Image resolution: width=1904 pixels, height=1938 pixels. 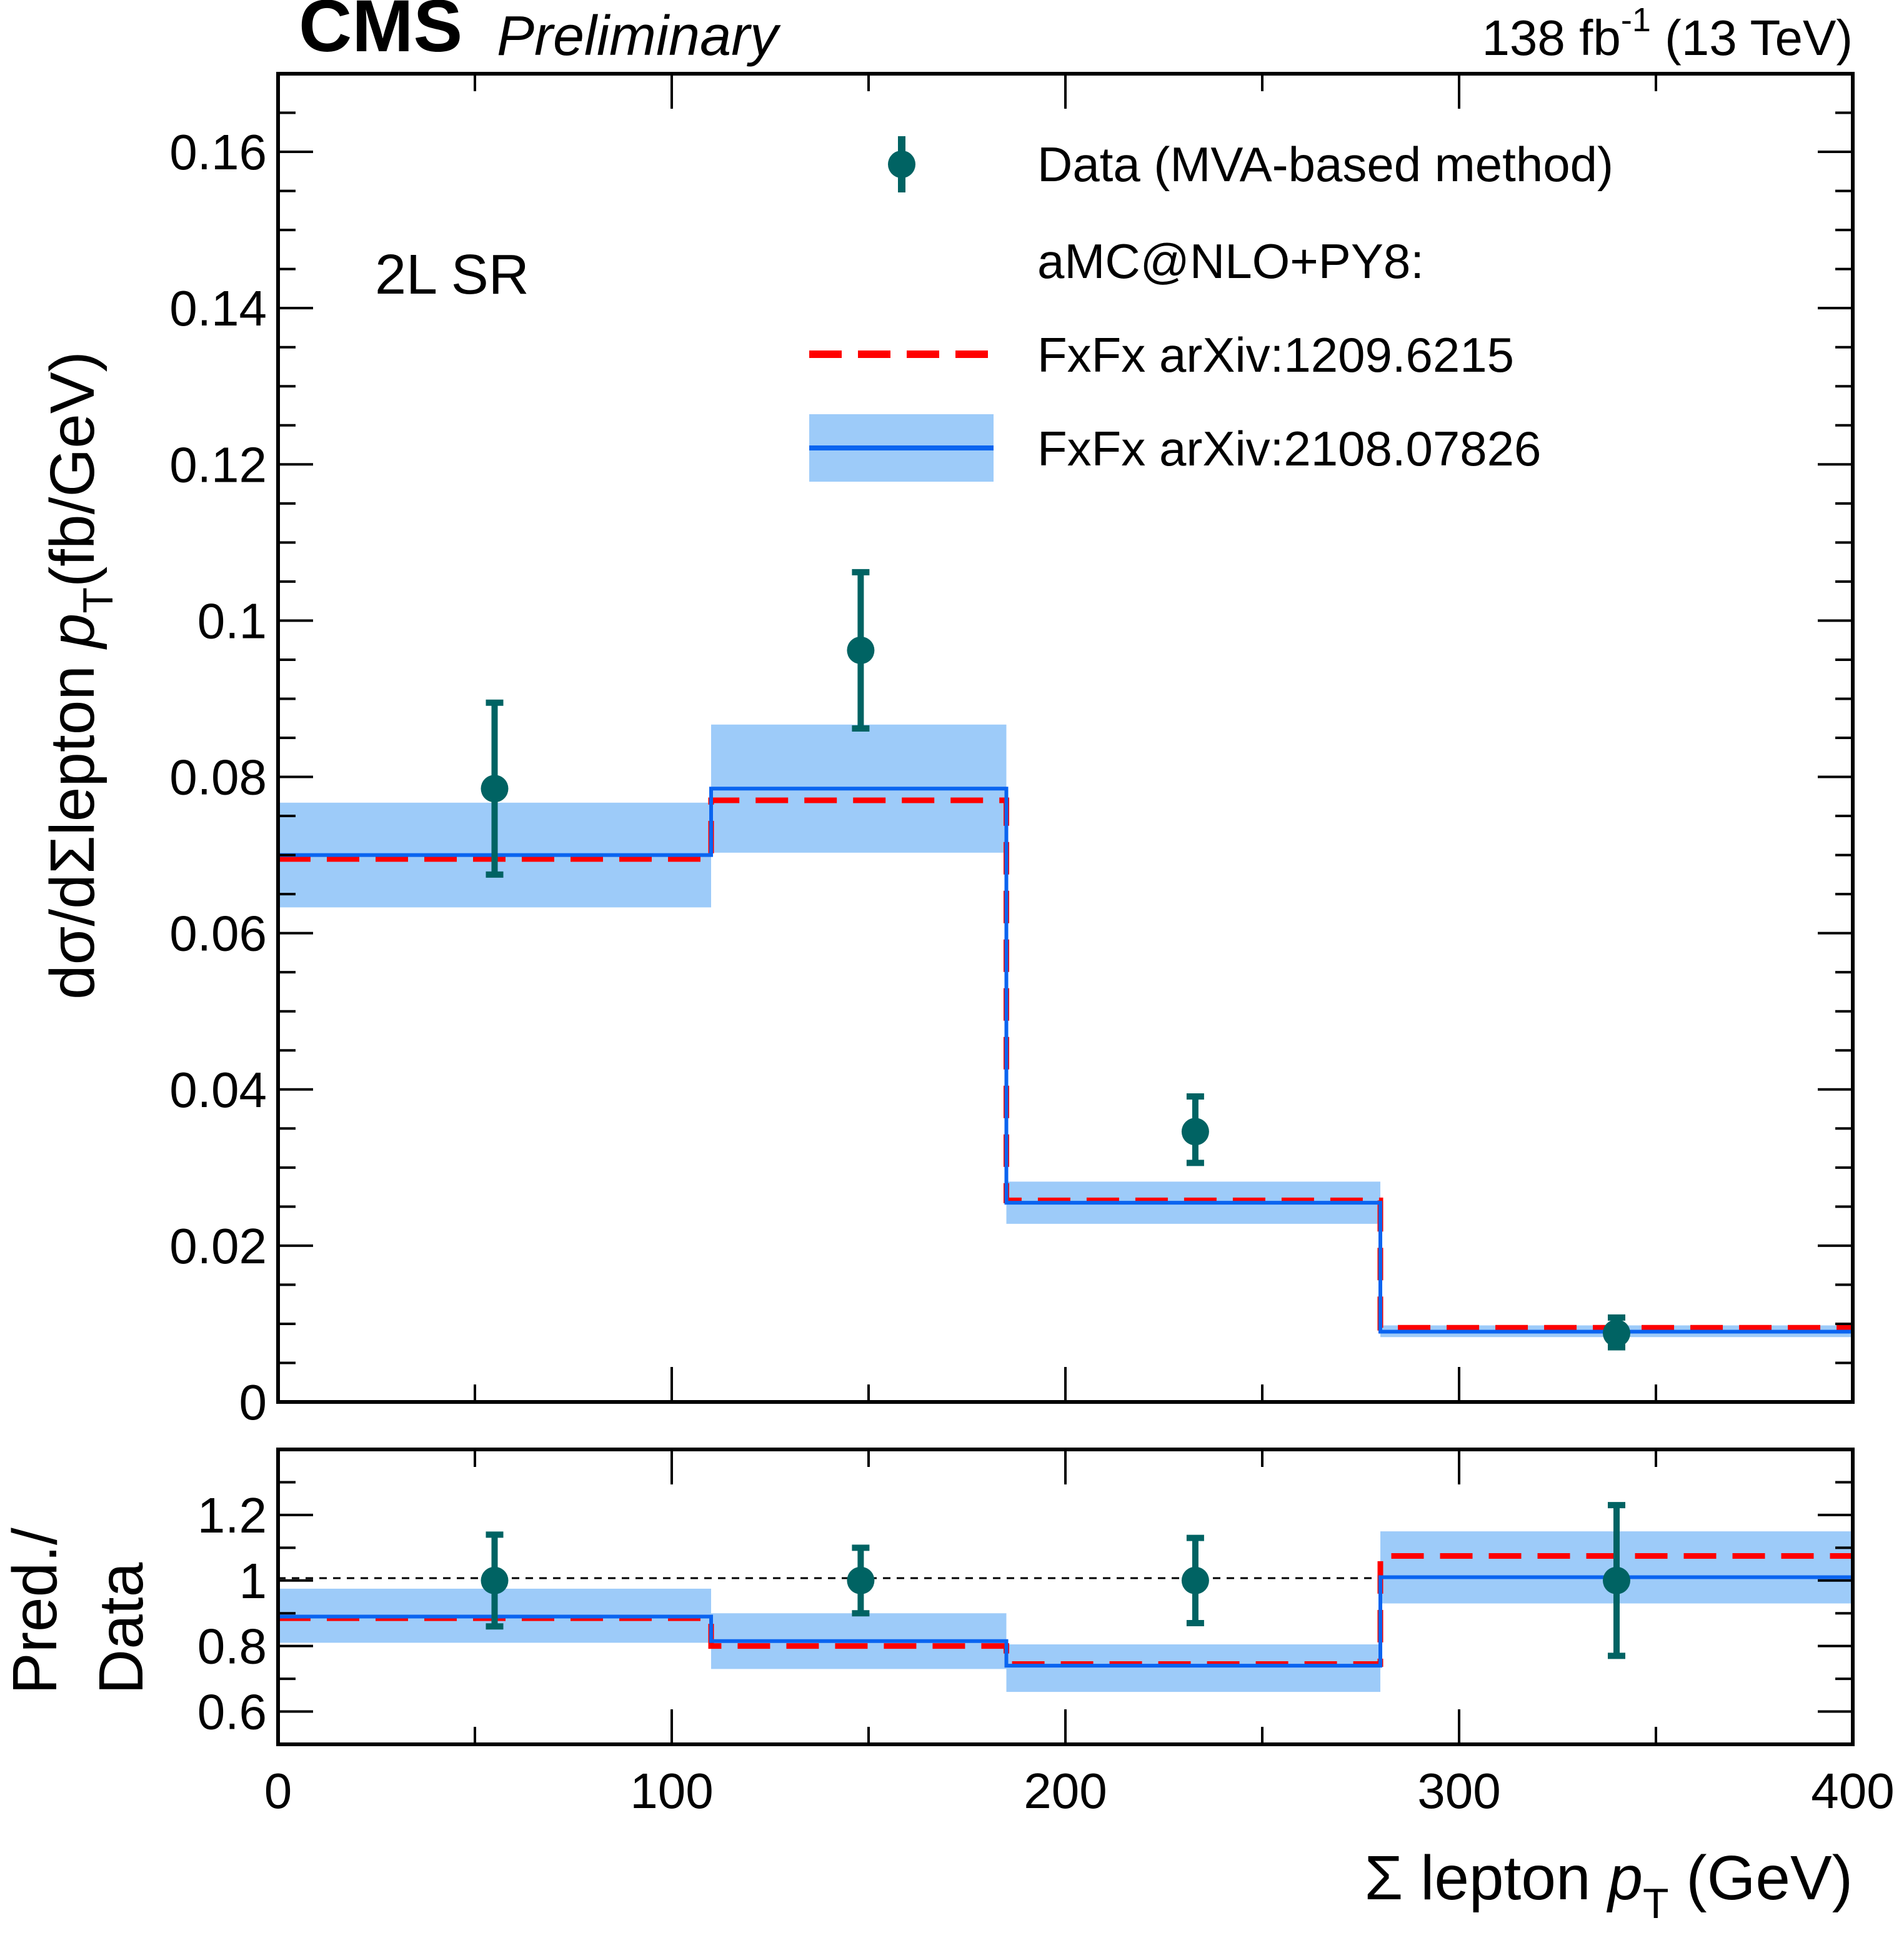 I want to click on y-tick-label: 0.14, so click(x=218, y=308).